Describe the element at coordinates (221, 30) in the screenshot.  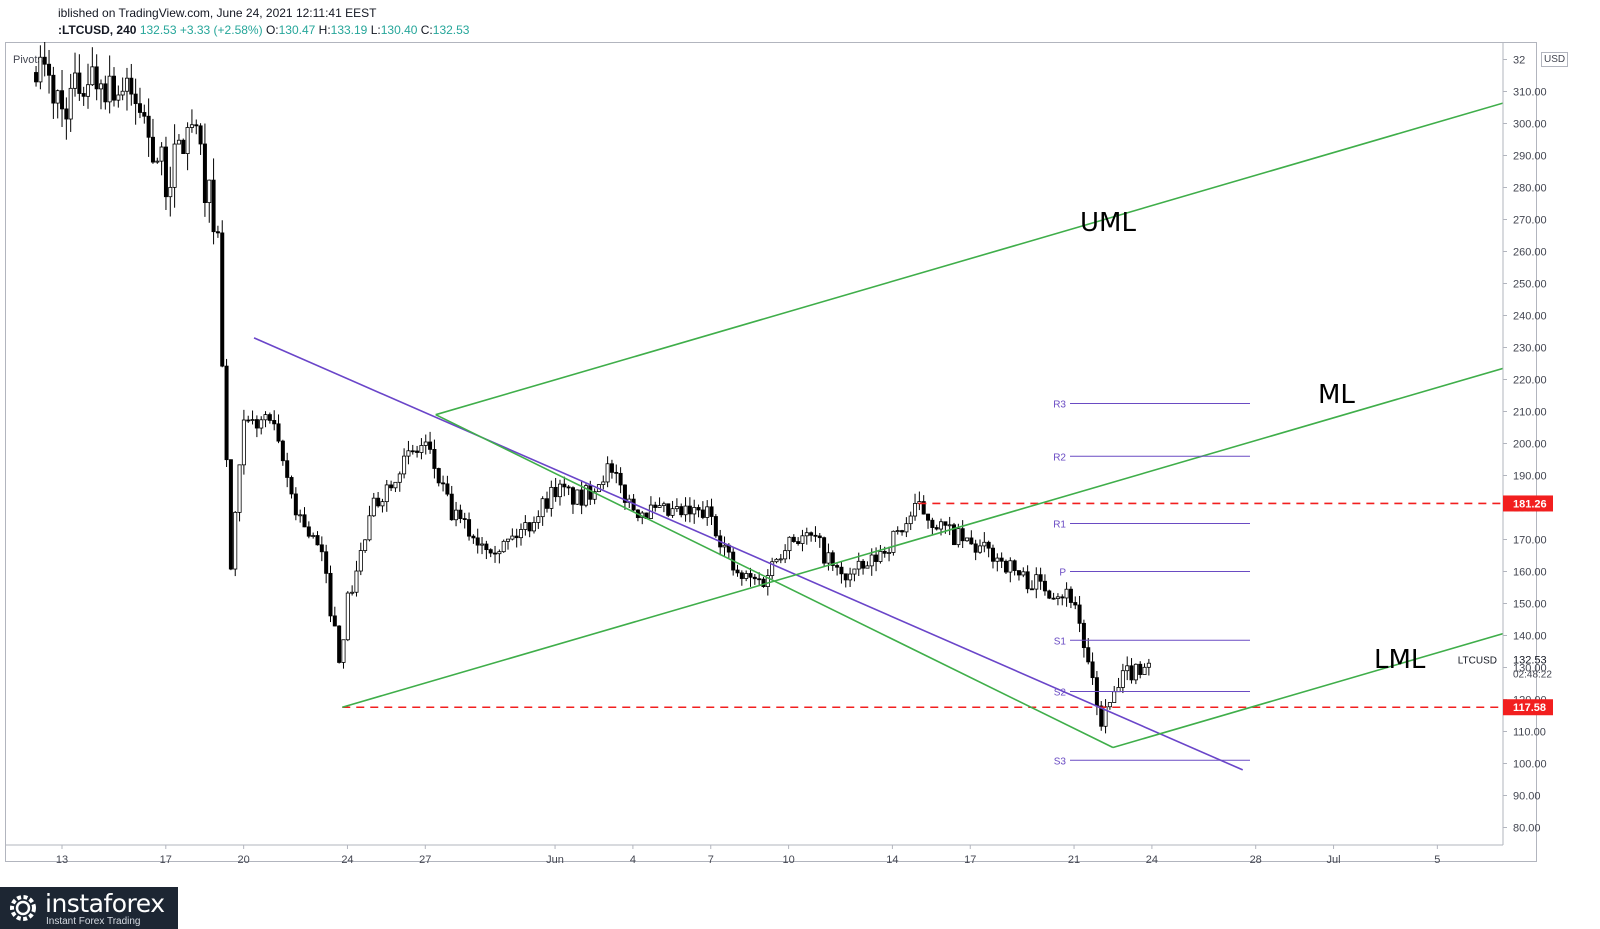
I see `change-value: +3.33 (+2.58%)` at that location.